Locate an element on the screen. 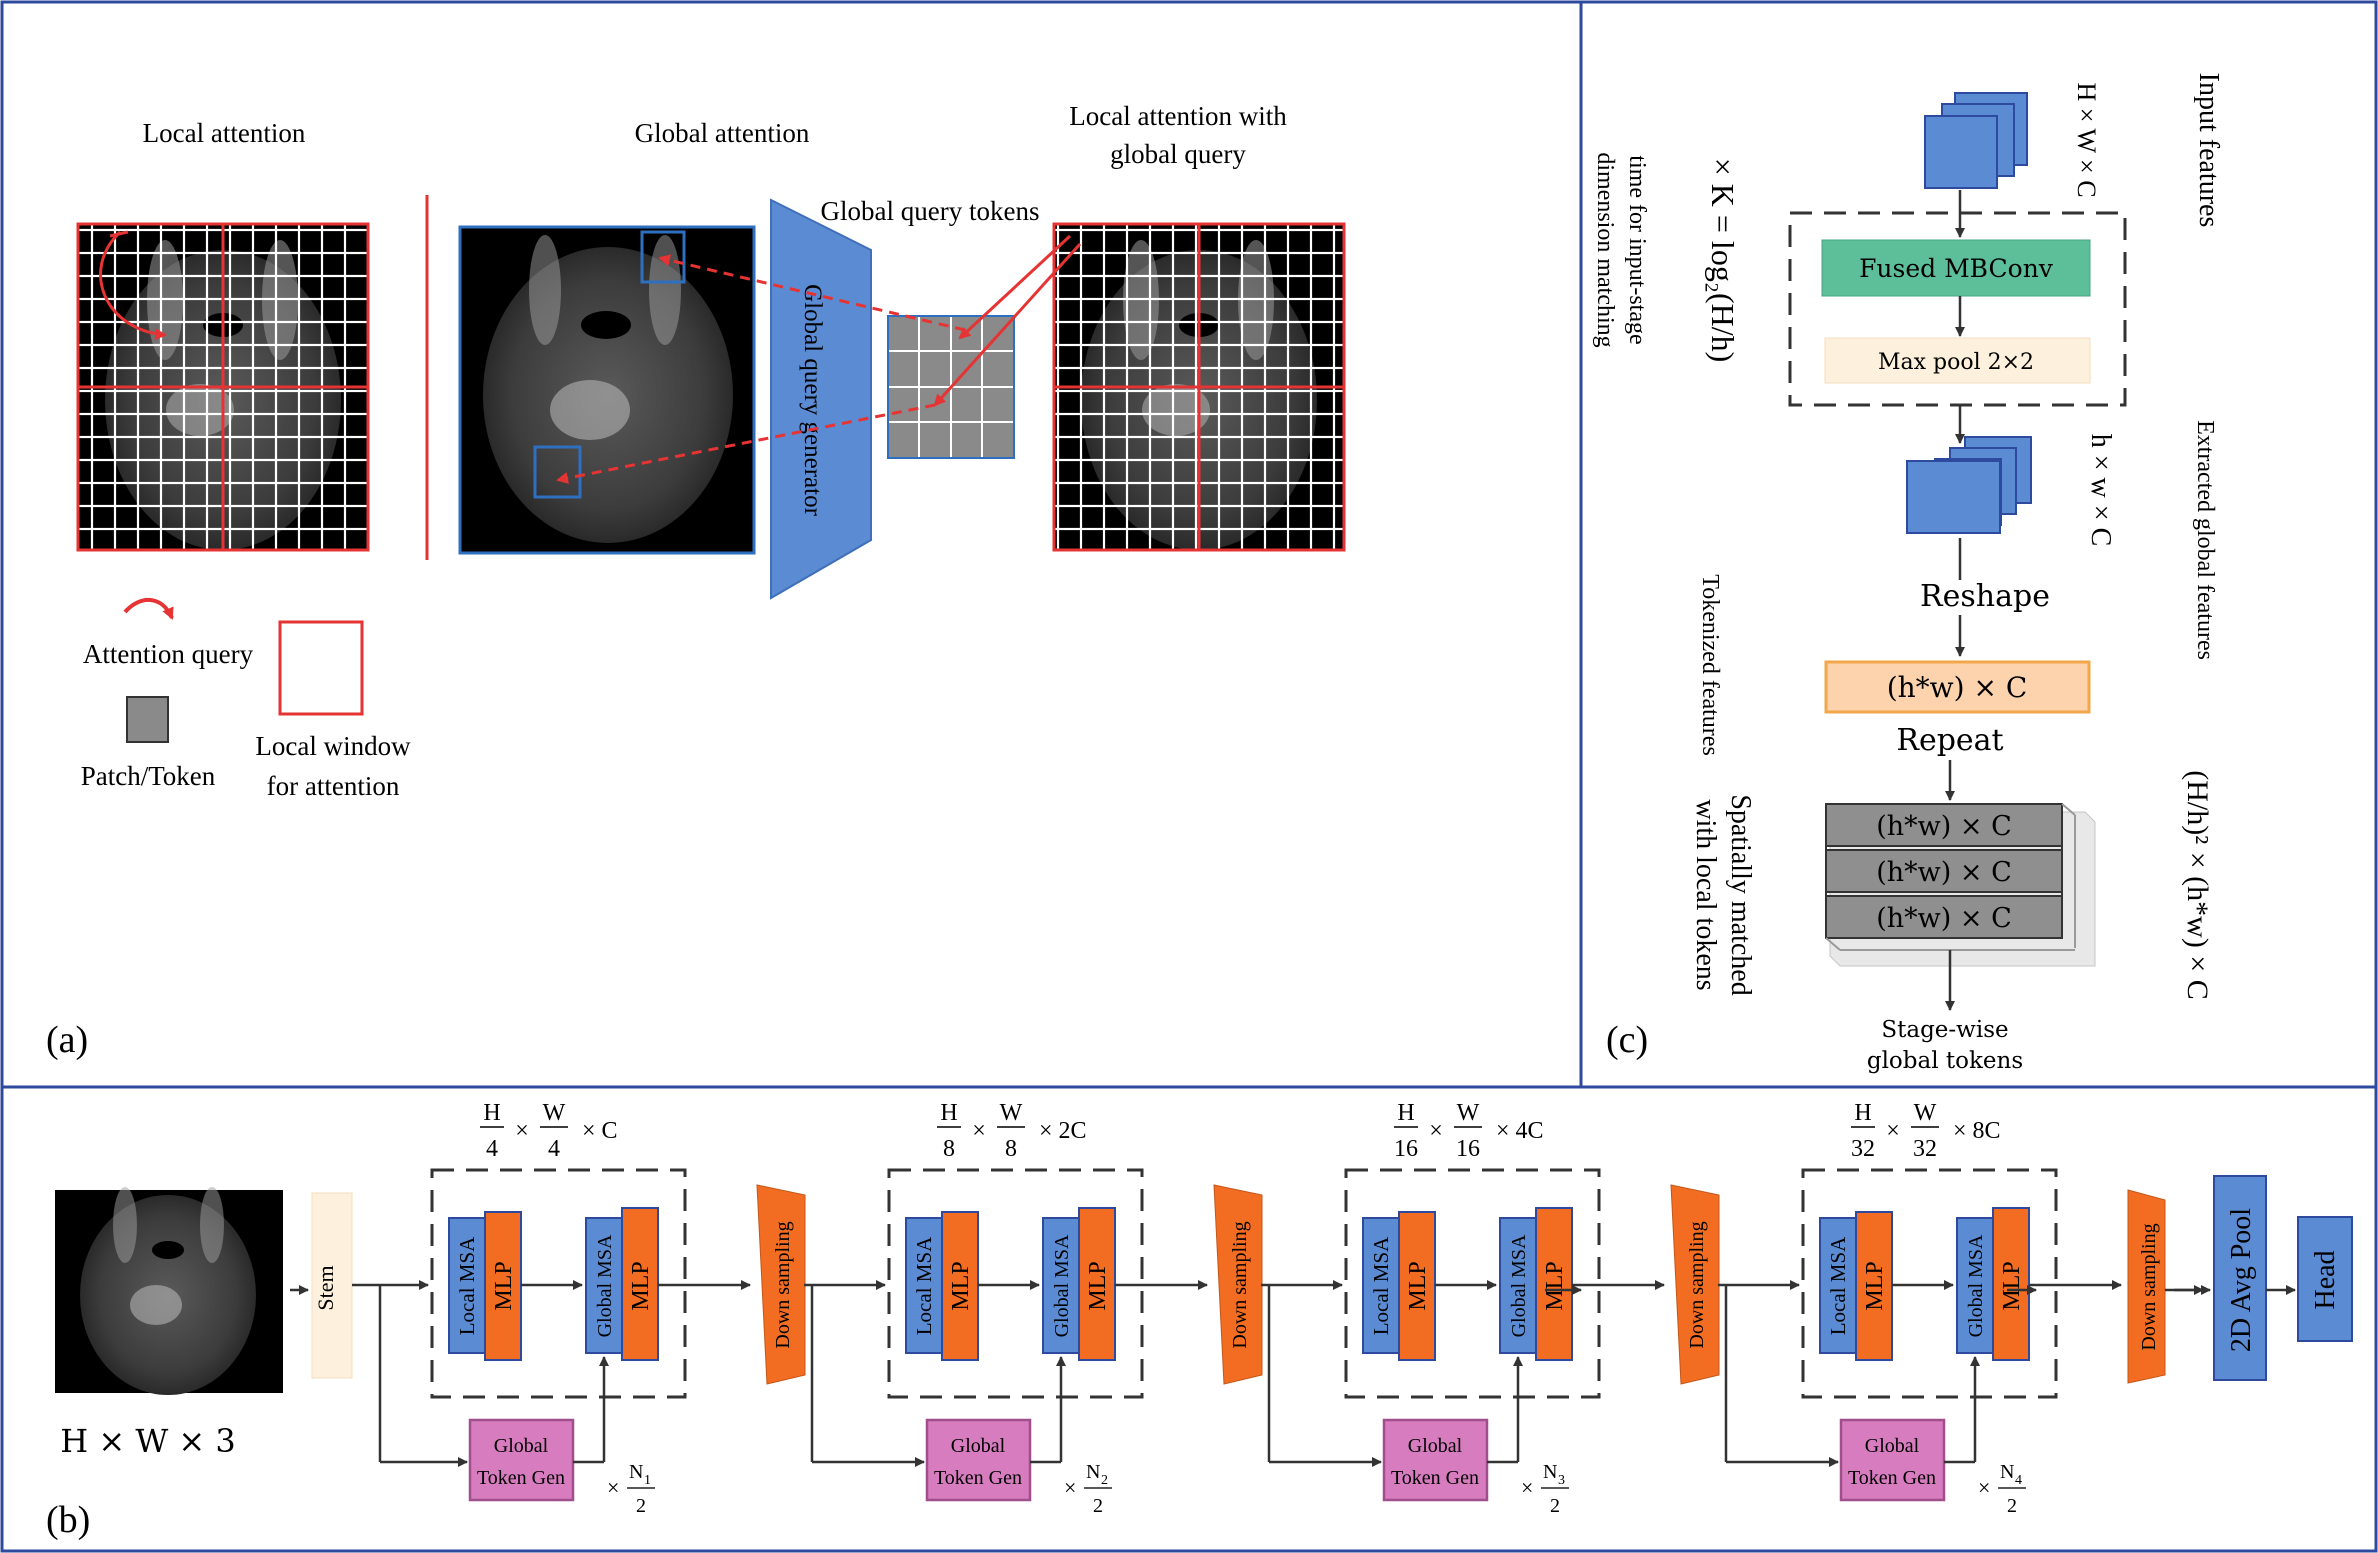 The height and width of the screenshot is (1553, 2378). k-note-line2: dimension matching is located at coordinates (1605, 249).